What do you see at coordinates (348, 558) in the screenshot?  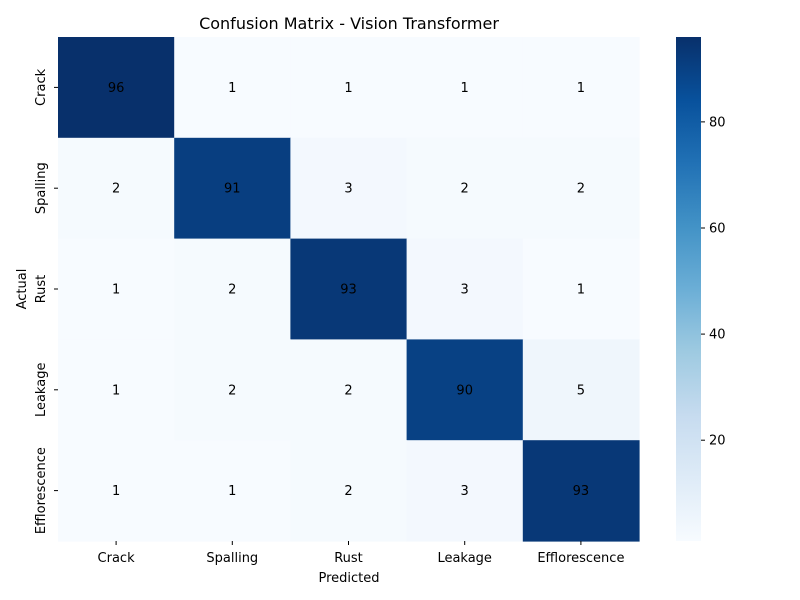 I see `x-tick-label: Rust` at bounding box center [348, 558].